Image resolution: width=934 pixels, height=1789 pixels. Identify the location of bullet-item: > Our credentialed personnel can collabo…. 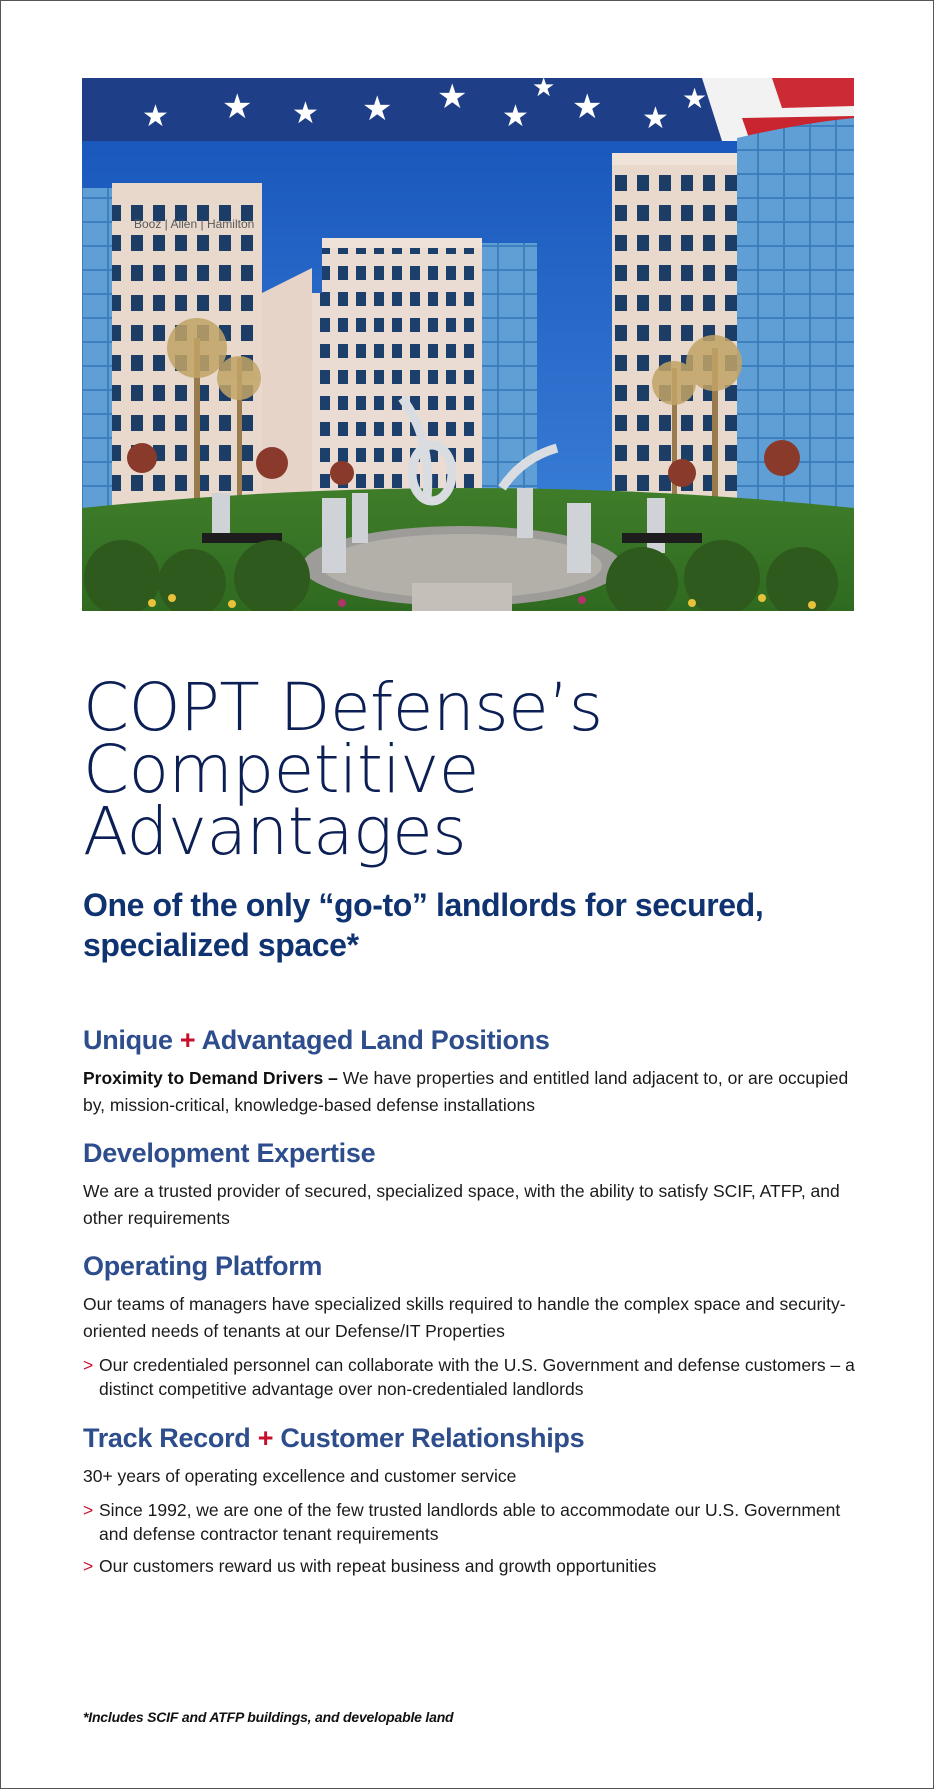
(478, 1377).